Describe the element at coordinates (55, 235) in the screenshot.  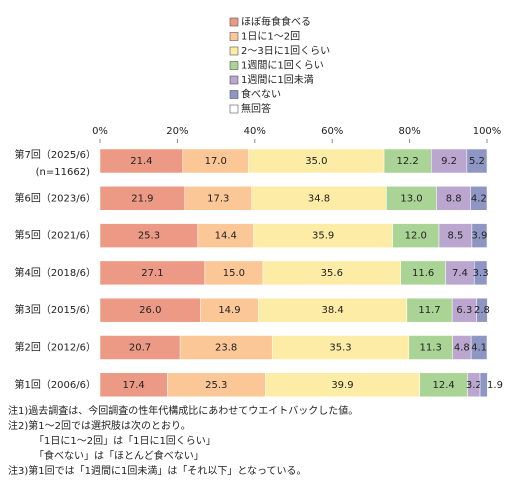
I see `category-label: 第5回（2021/6）` at that location.